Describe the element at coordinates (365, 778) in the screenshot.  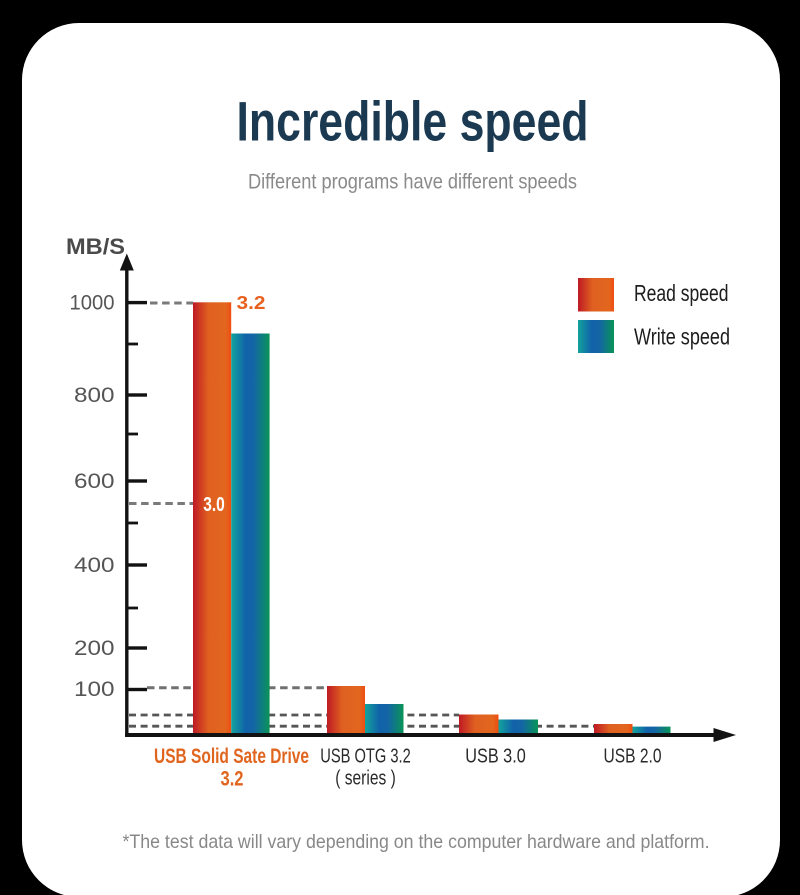
I see `svg-text: ( series )` at that location.